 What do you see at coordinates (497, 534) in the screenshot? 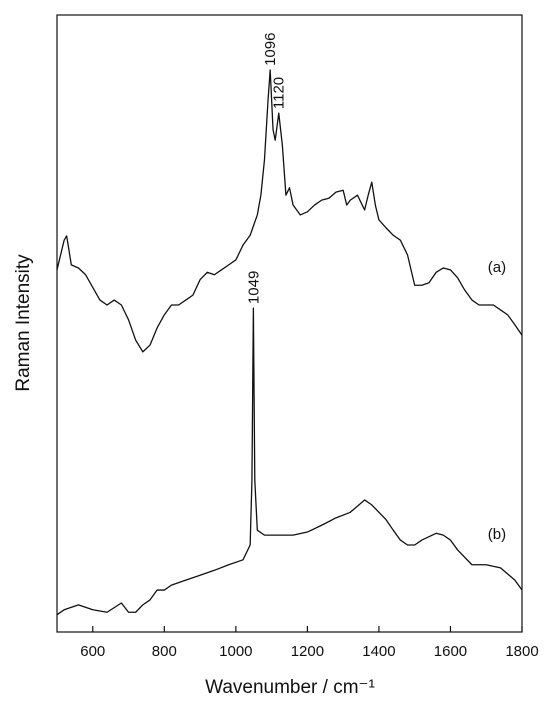
I see `curve-label: (b)` at bounding box center [497, 534].